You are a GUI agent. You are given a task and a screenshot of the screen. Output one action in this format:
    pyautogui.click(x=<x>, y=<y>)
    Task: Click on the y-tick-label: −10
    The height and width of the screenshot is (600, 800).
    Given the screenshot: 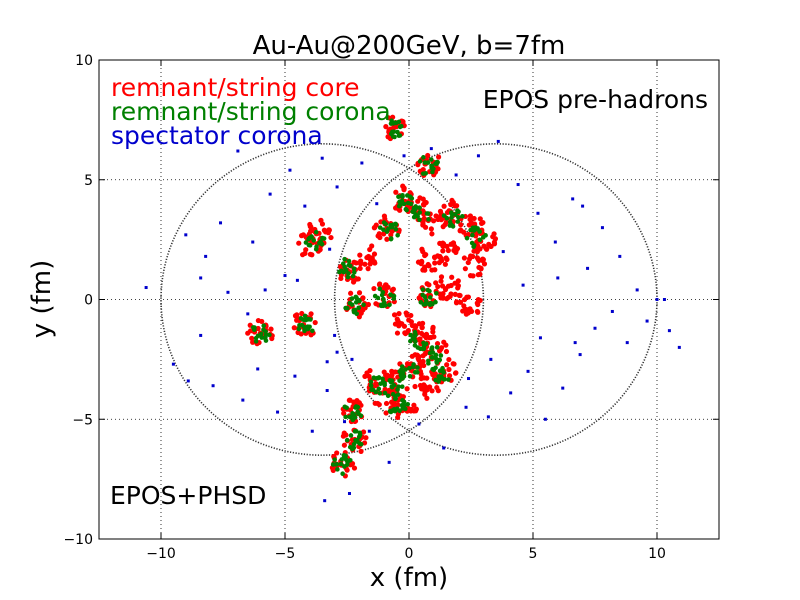 What is the action you would take?
    pyautogui.click(x=78, y=540)
    